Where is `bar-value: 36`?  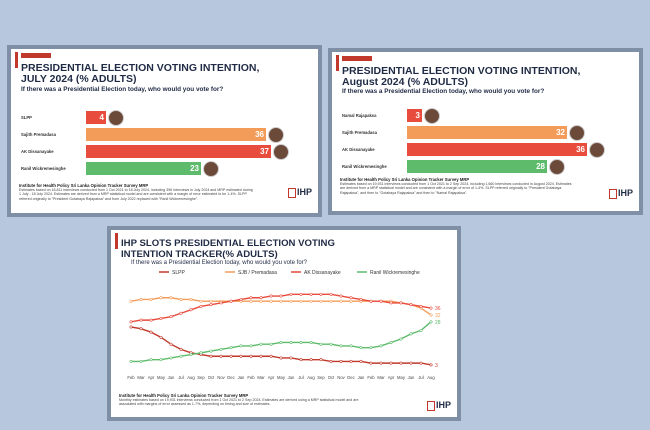
bar-value: 36 is located at coordinates (580, 149).